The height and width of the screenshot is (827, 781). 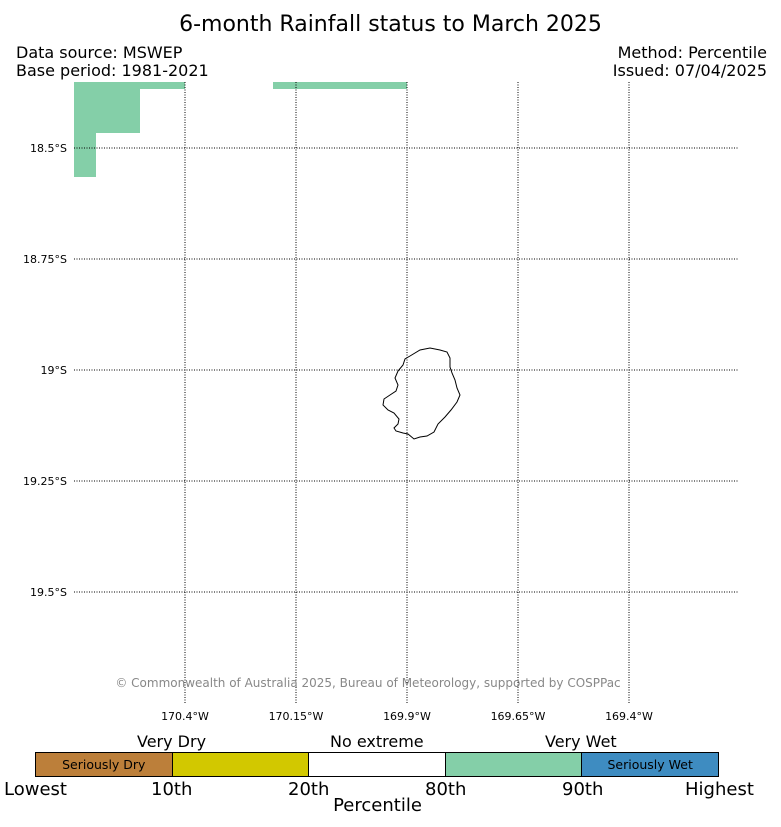 What do you see at coordinates (692, 52) in the screenshot?
I see `method-label: Method: Percentile` at bounding box center [692, 52].